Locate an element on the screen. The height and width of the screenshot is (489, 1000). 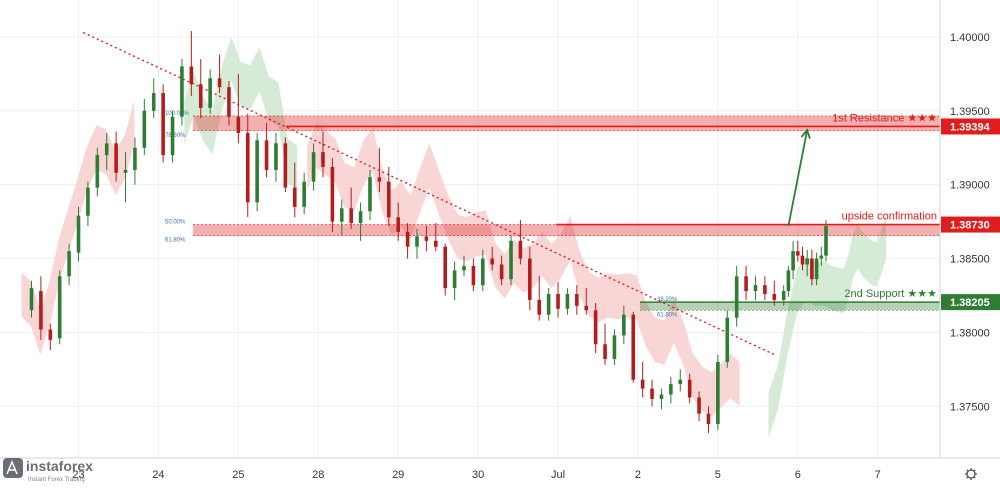
cloud-bear-segment is located at coordinates (78, 227).